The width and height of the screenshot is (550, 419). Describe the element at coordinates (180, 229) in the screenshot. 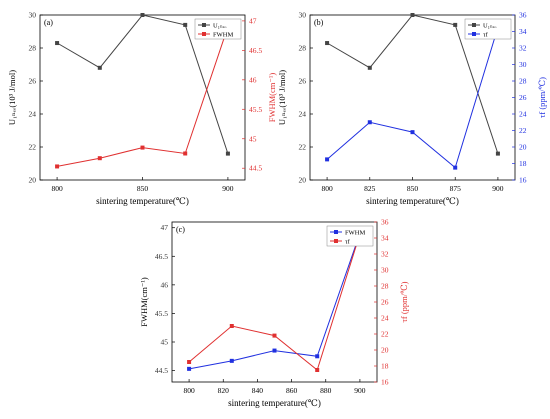

I see `panel-label: (c)` at that location.